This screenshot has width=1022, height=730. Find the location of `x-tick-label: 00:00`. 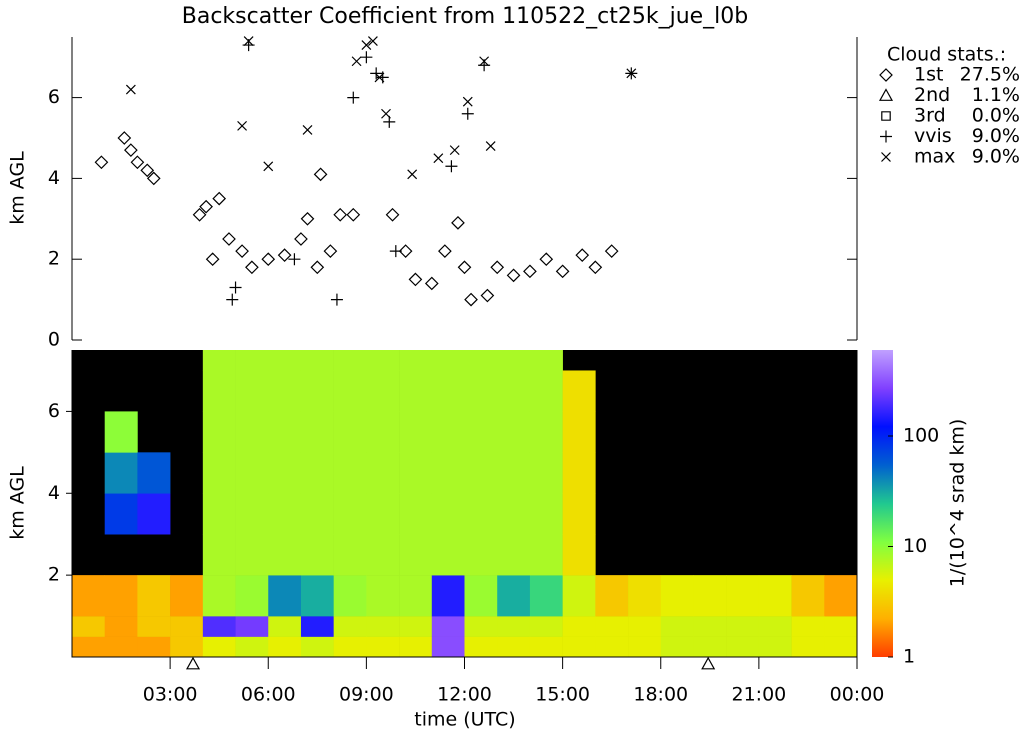

x-tick-label: 00:00 is located at coordinates (857, 695).